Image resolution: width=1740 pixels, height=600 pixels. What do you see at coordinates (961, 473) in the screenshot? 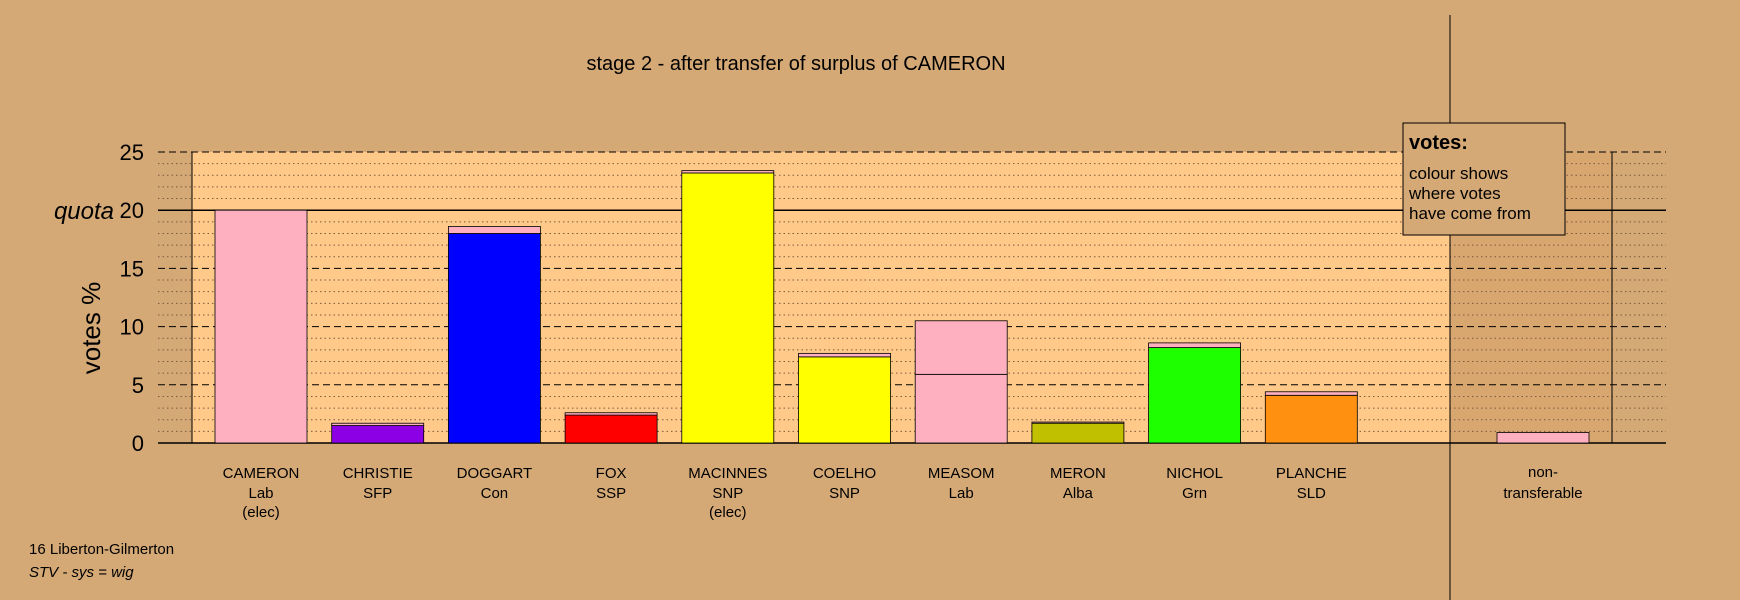
I see `candidate-label: MEASOM` at bounding box center [961, 473].